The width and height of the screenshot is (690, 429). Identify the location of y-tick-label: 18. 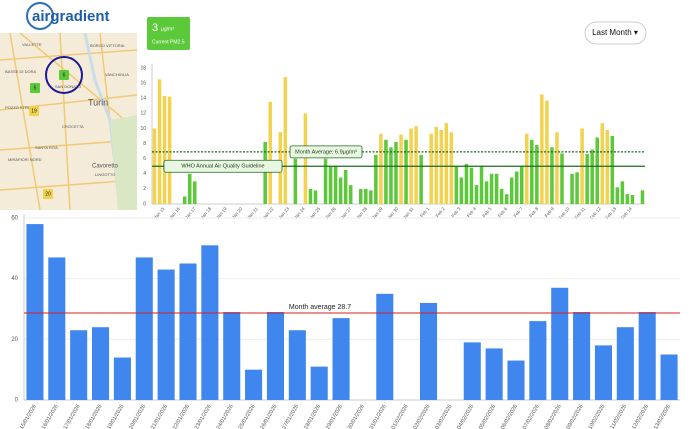
(143, 68).